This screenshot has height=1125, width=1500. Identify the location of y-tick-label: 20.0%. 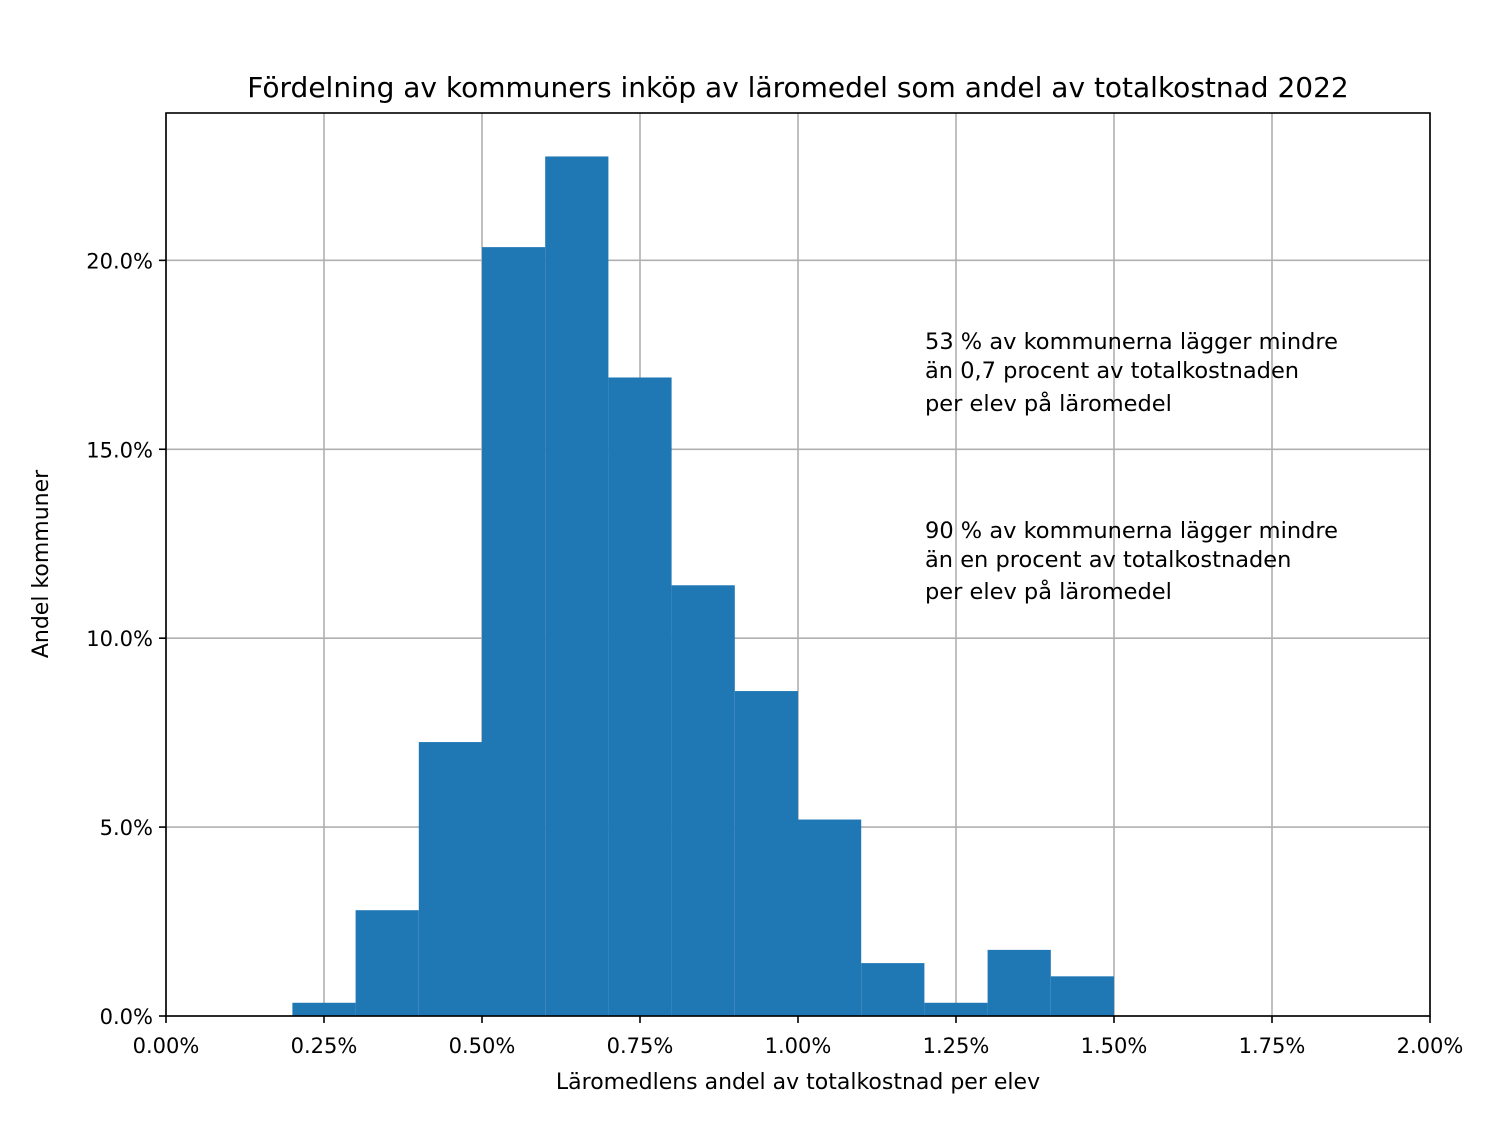
(119, 261).